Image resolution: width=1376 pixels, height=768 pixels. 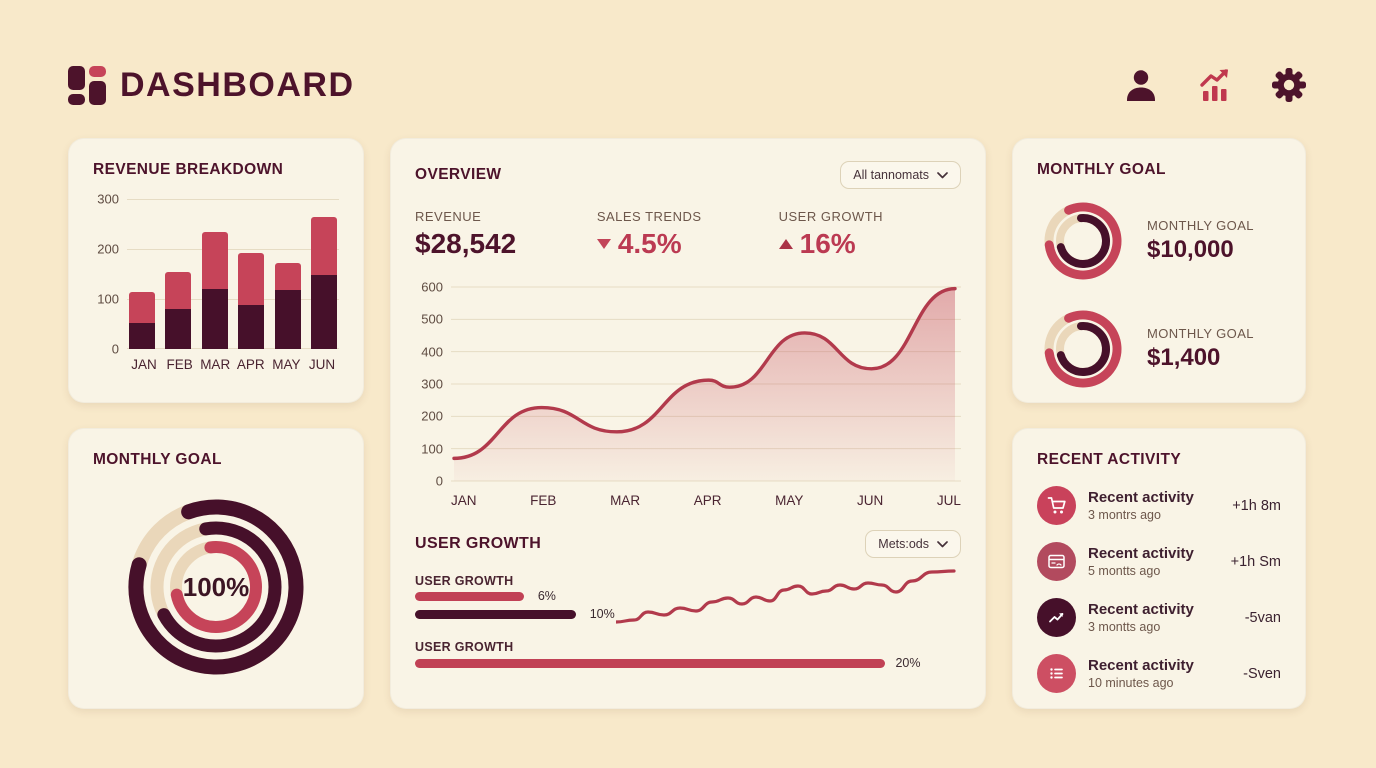 I want to click on stat-label: USER GROWTH, so click(x=831, y=216).